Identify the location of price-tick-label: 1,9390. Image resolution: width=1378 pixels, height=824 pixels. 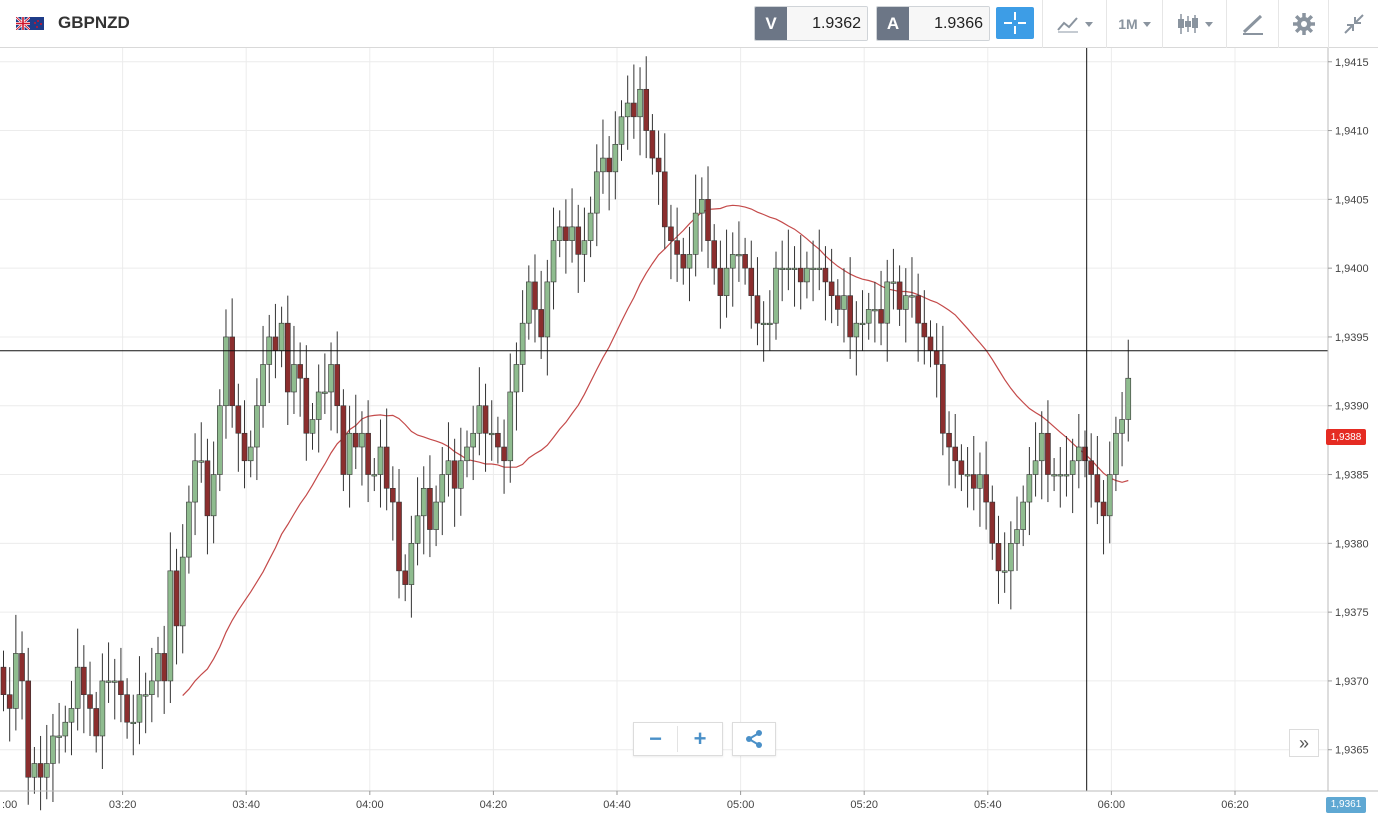
(1352, 407).